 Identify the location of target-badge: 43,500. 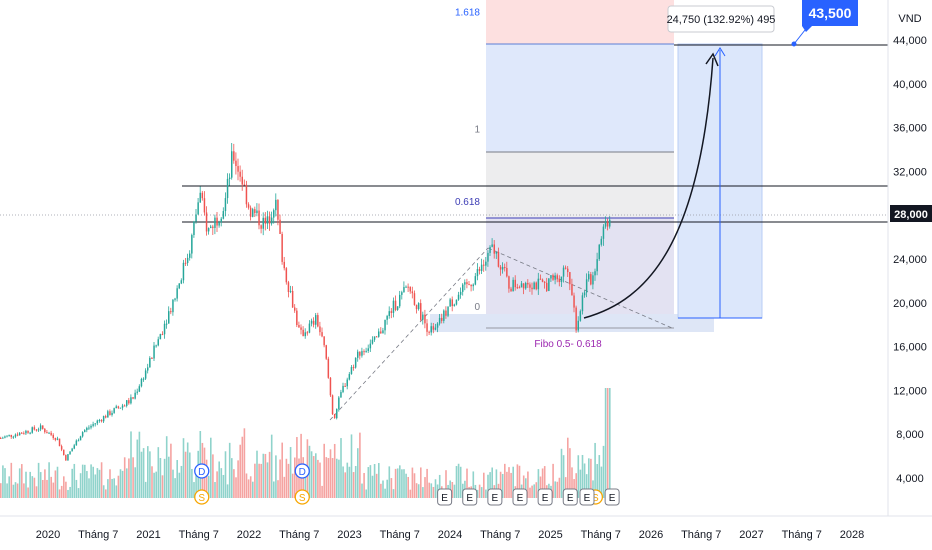
(830, 16).